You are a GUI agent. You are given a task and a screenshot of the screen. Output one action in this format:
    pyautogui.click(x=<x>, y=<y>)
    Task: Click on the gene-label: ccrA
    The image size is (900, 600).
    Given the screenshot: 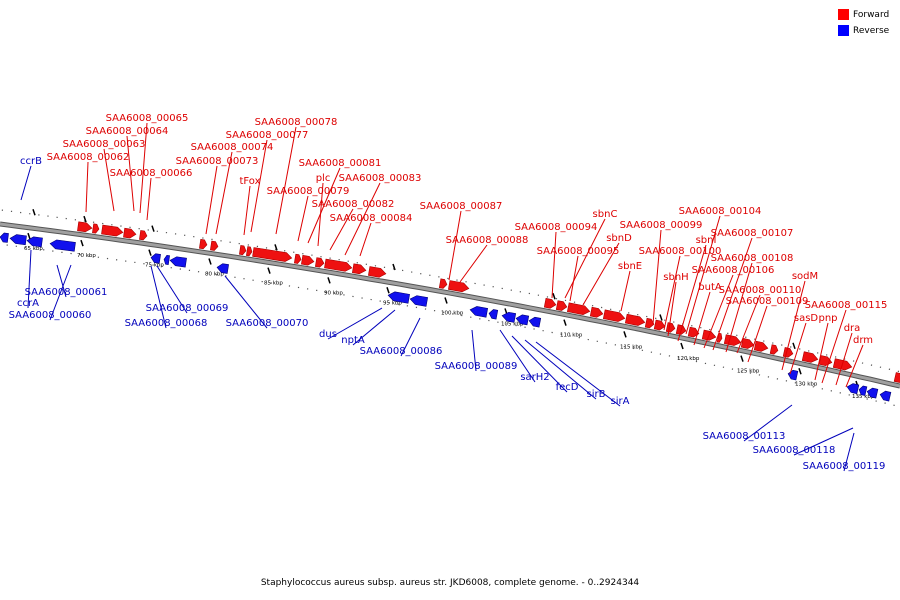 What is the action you would take?
    pyautogui.click(x=28, y=303)
    